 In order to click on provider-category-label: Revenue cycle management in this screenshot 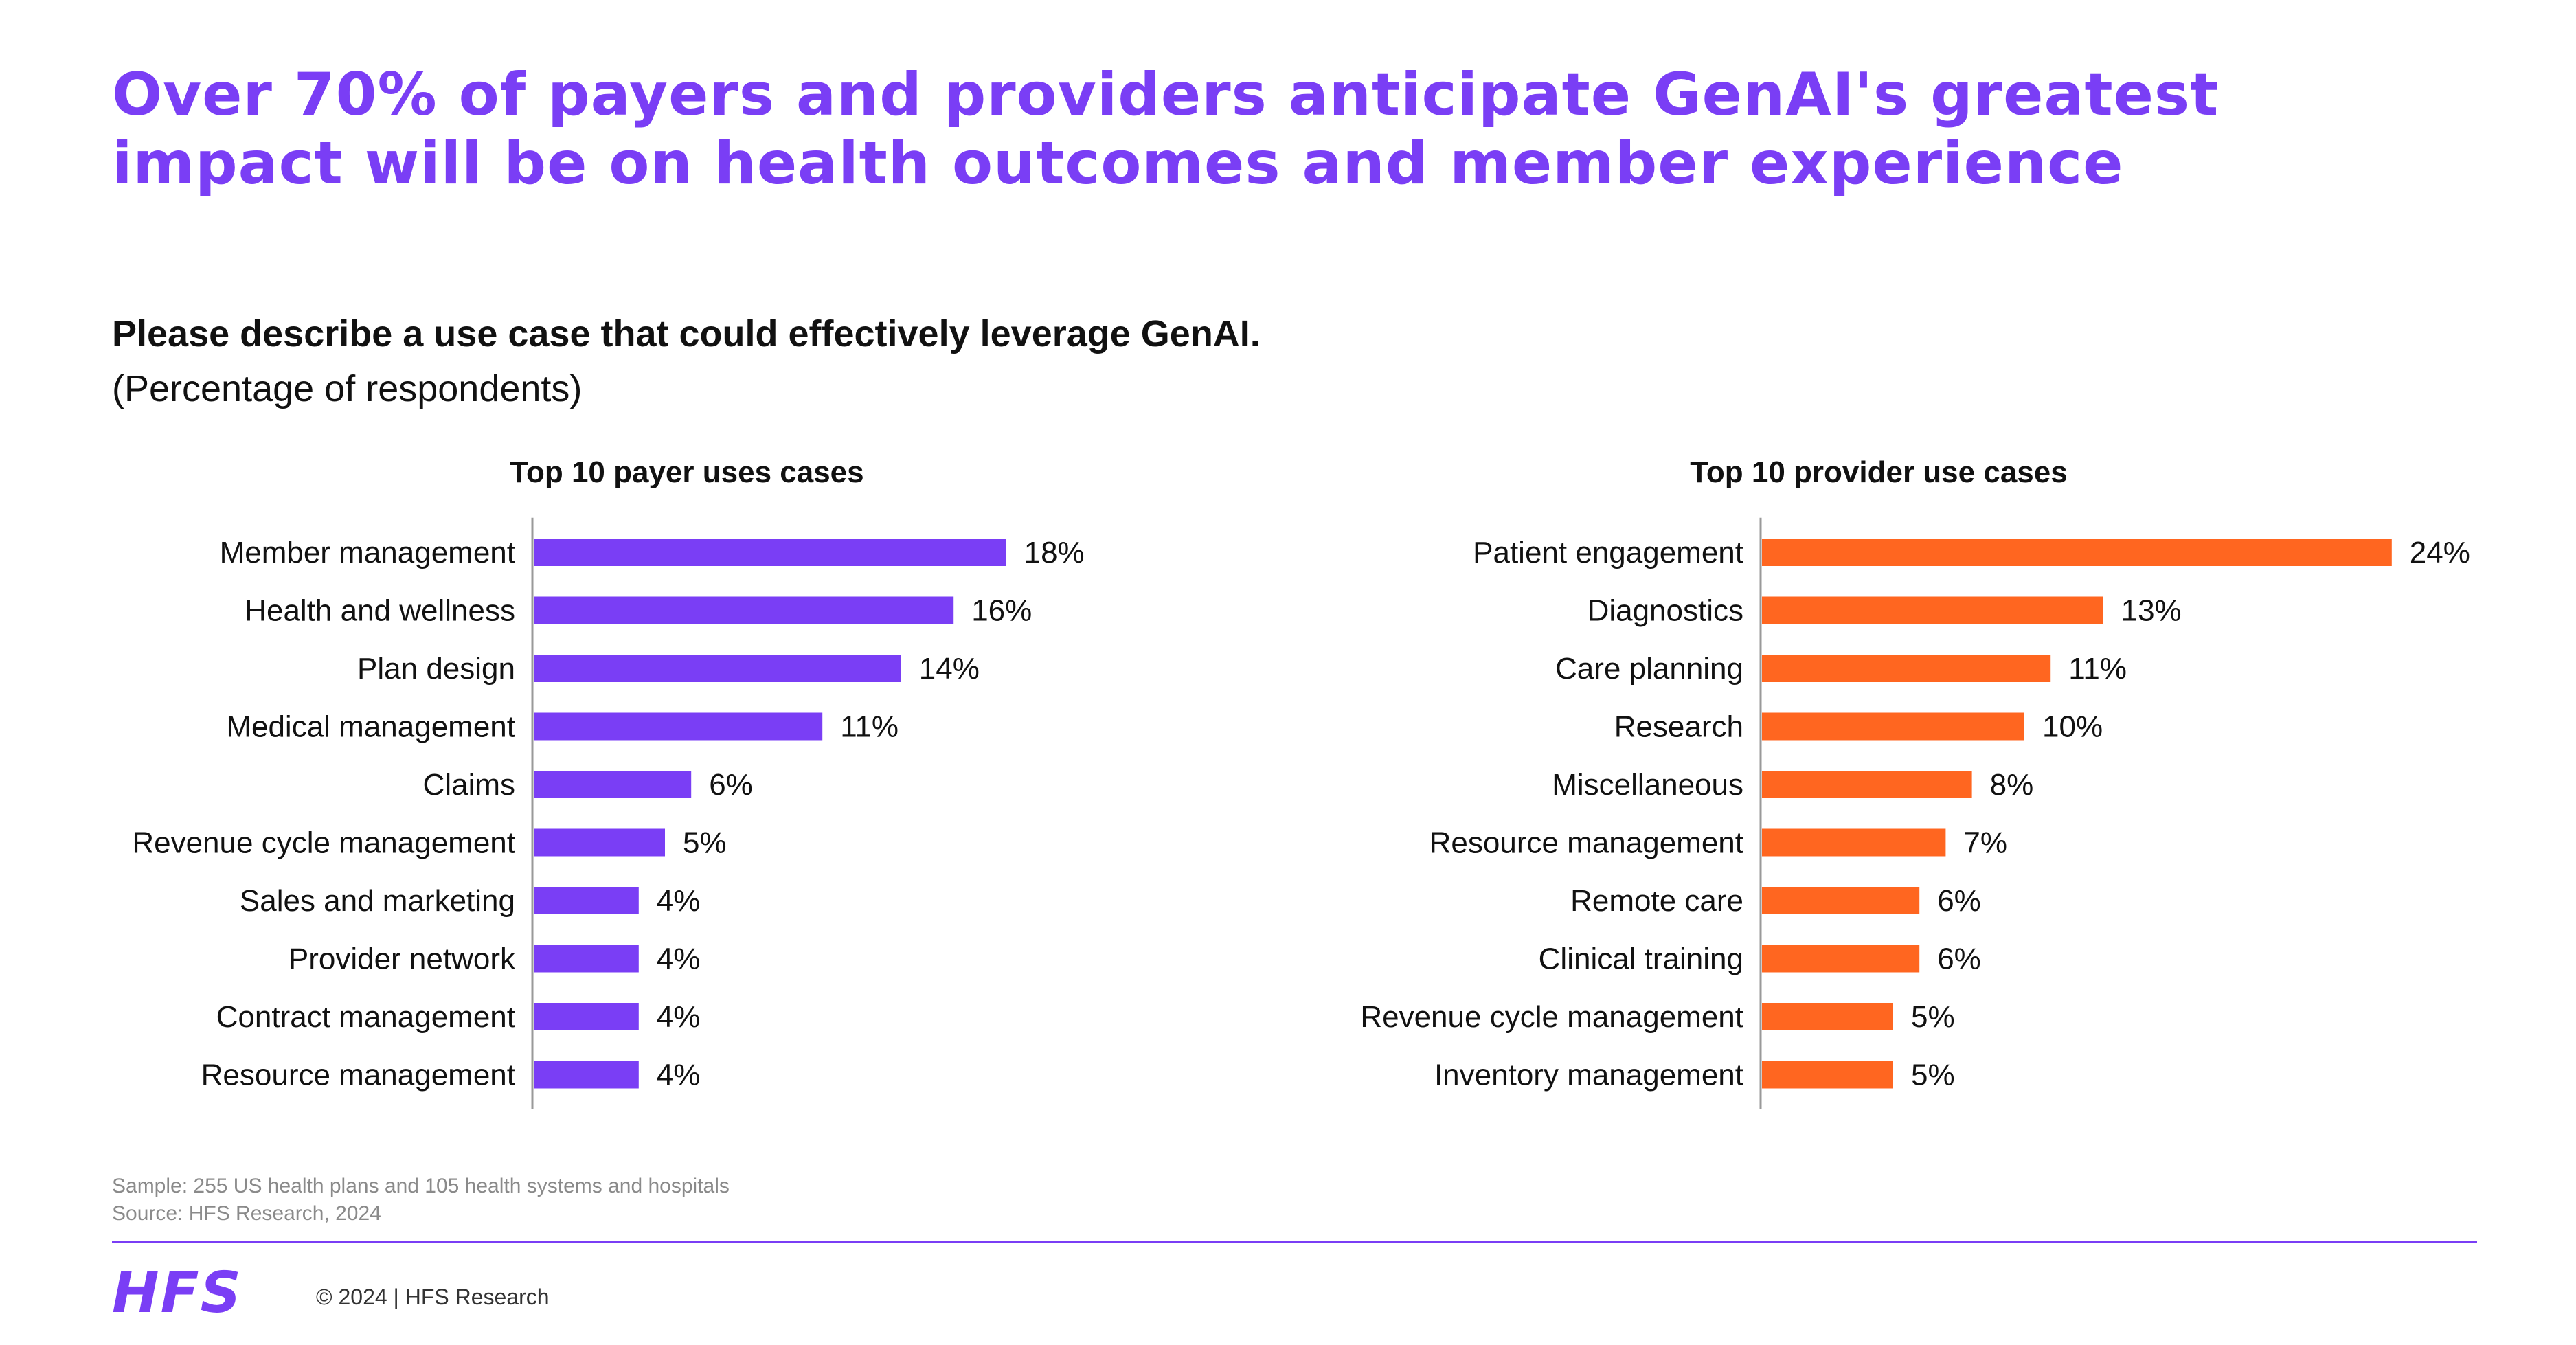, I will do `click(1551, 1017)`.